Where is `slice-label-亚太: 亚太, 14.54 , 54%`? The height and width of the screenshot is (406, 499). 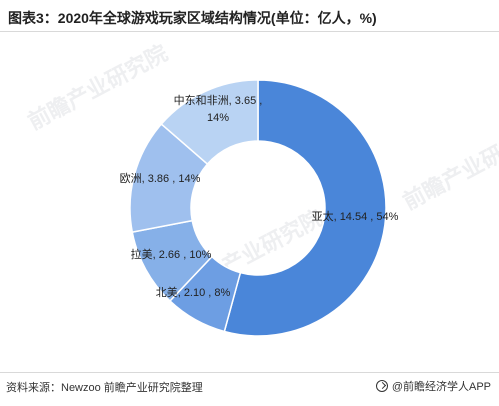
slice-label-亚太: 亚太, 14.54 , 54% is located at coordinates (355, 216).